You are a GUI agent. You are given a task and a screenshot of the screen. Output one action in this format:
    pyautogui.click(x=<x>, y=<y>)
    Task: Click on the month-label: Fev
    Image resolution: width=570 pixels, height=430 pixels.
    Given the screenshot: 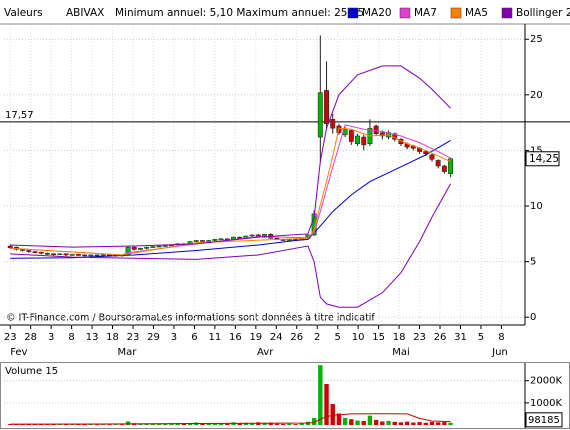 What is the action you would take?
    pyautogui.click(x=18, y=352)
    